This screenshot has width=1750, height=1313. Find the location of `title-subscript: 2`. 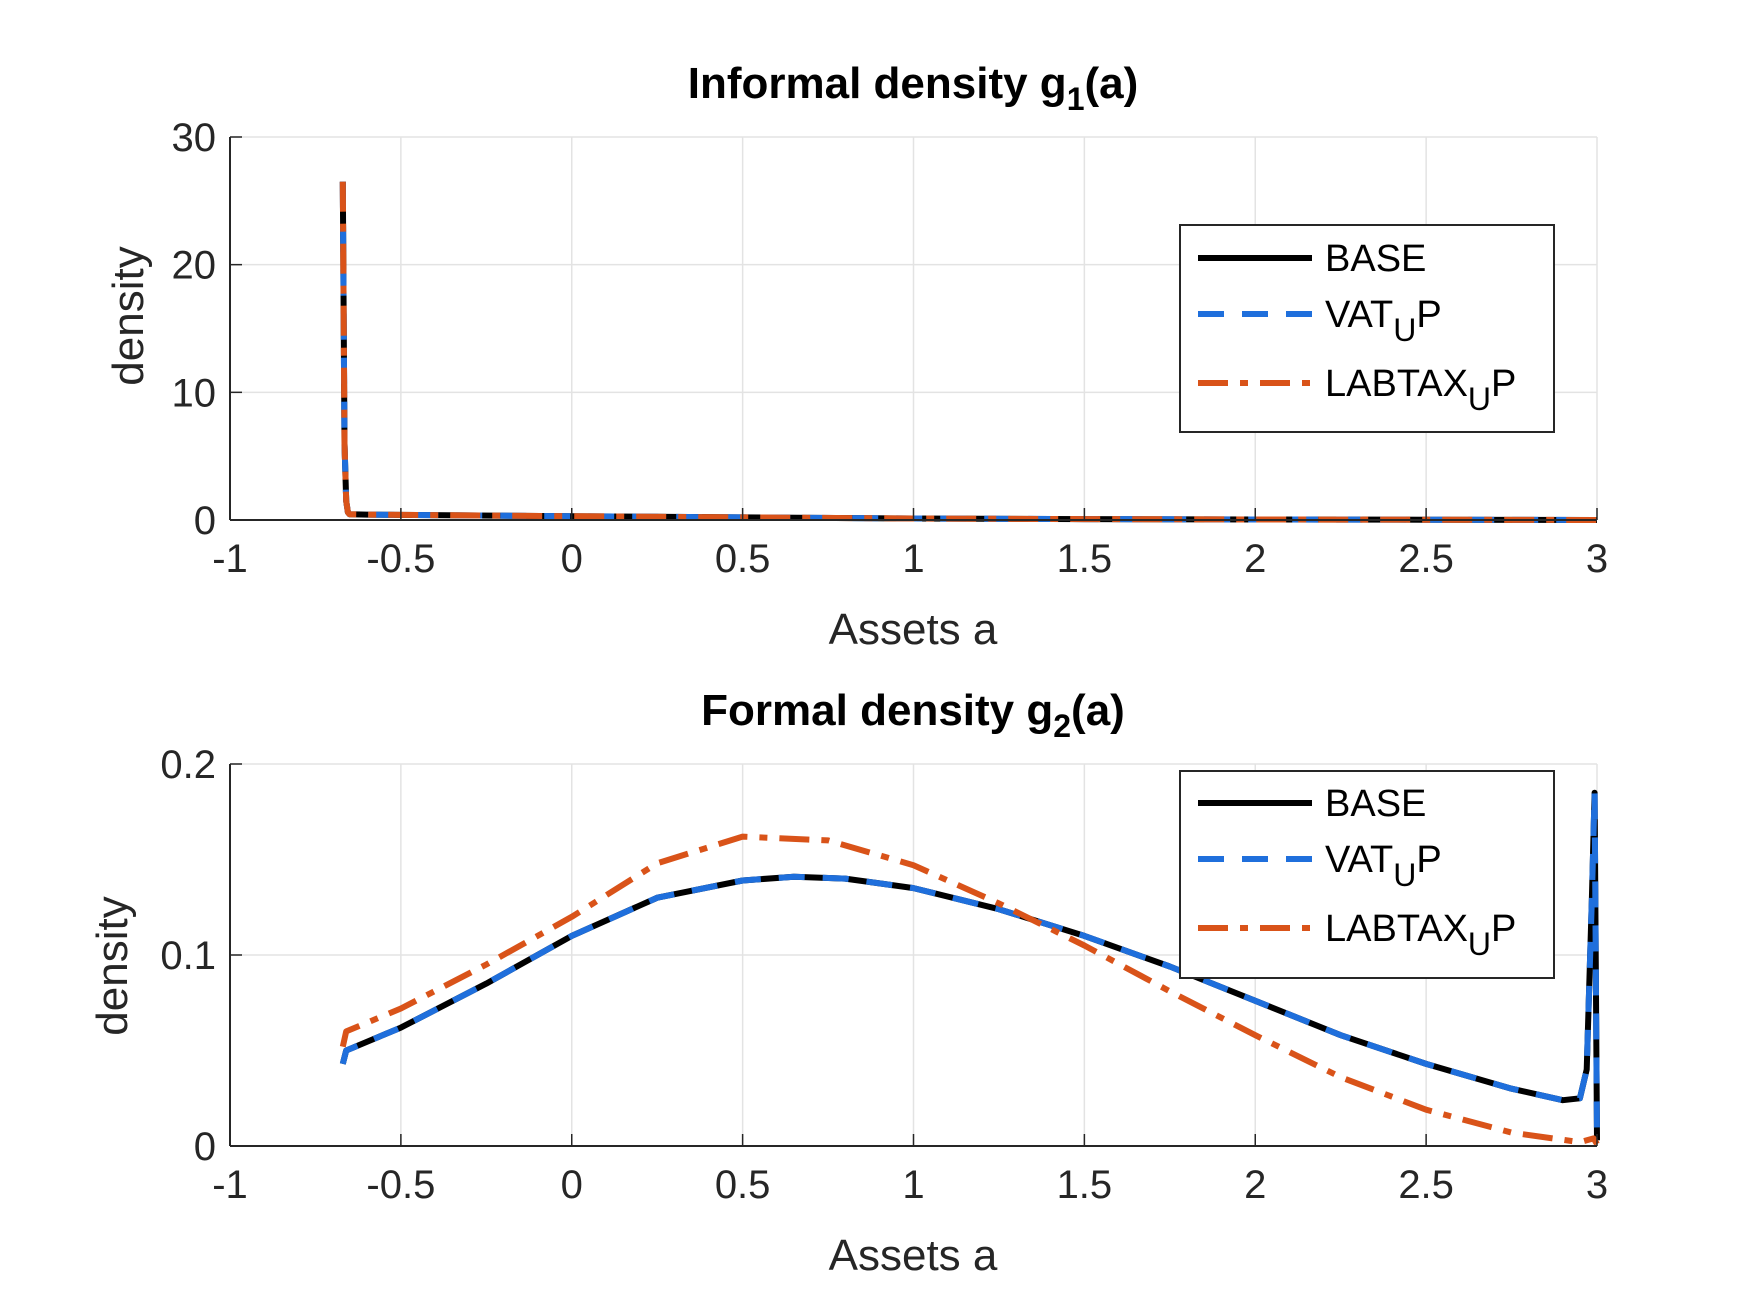

title-subscript: 2 is located at coordinates (1062, 726).